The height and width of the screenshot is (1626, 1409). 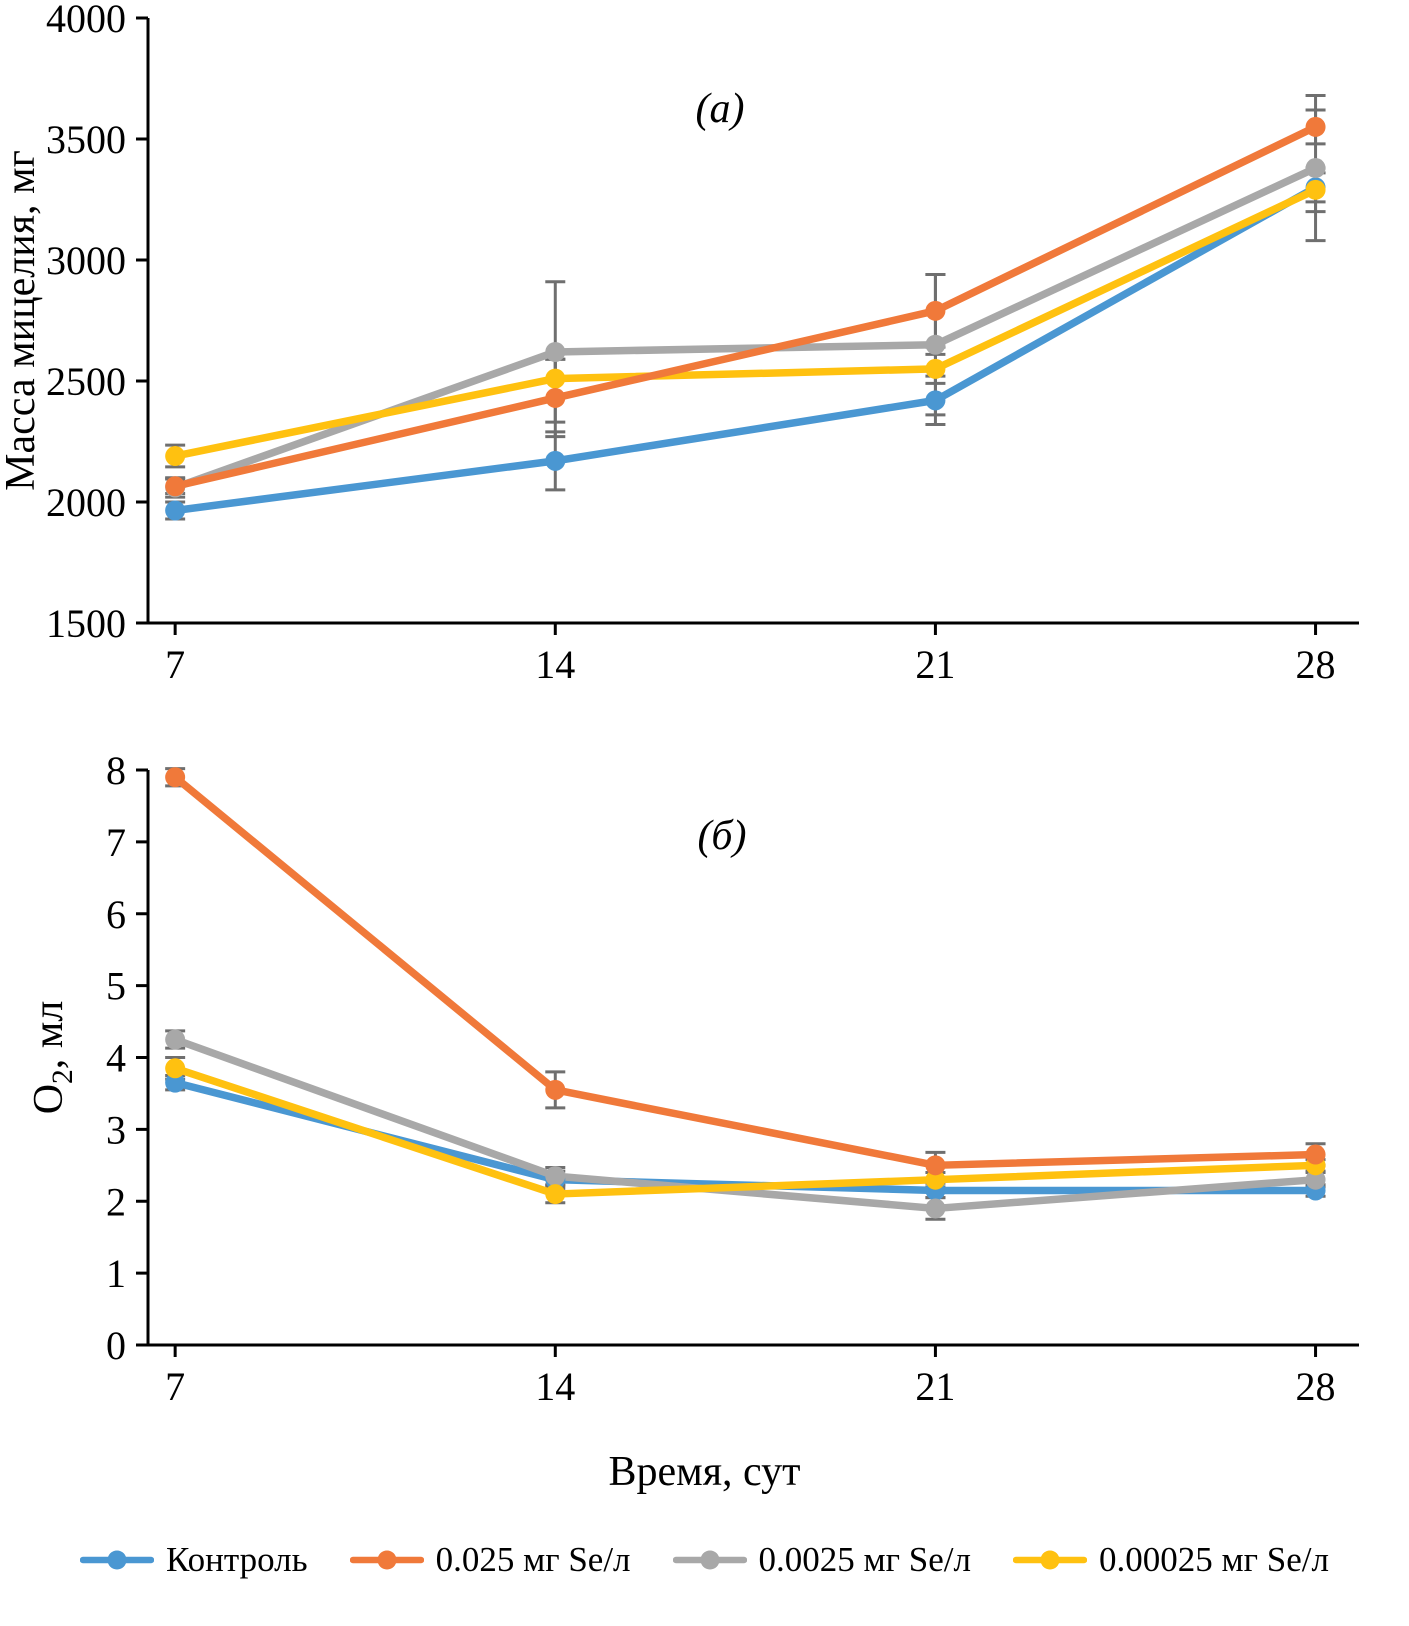 What do you see at coordinates (116, 1129) in the screenshot?
I see `y-tick-label: 3` at bounding box center [116, 1129].